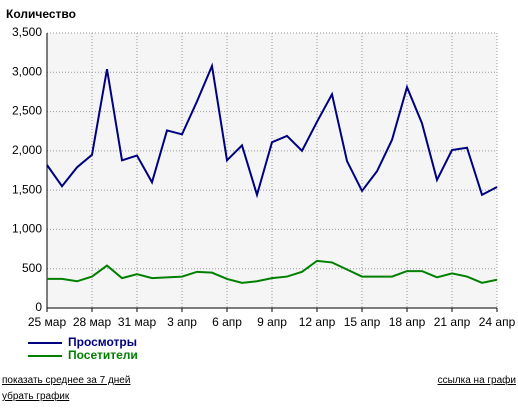  Describe the element at coordinates (182, 322) in the screenshot. I see `x-tick-label: 3 апр` at that location.